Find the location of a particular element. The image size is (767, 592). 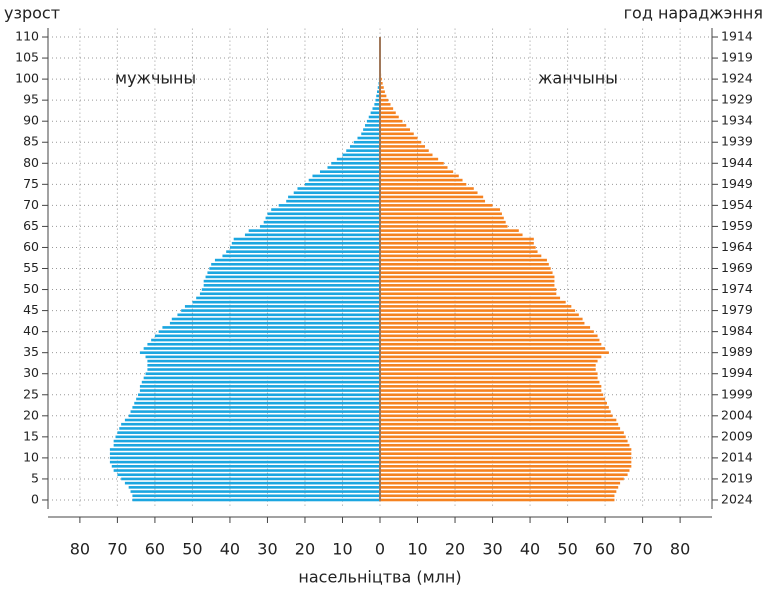

x-tick-label: 10 is located at coordinates (417, 549).